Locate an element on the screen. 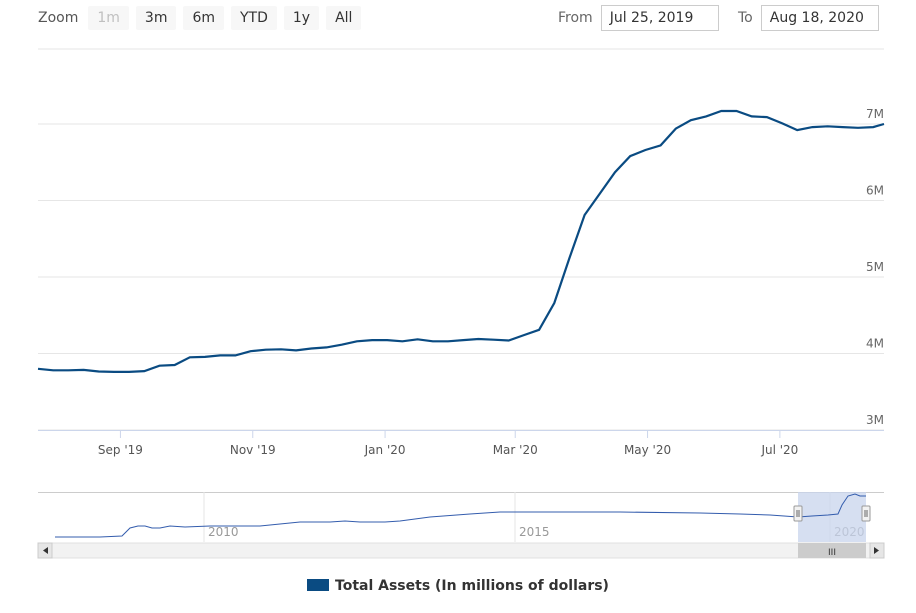 The width and height of the screenshot is (916, 613). zoom-1y-button: 1y is located at coordinates (301, 18).